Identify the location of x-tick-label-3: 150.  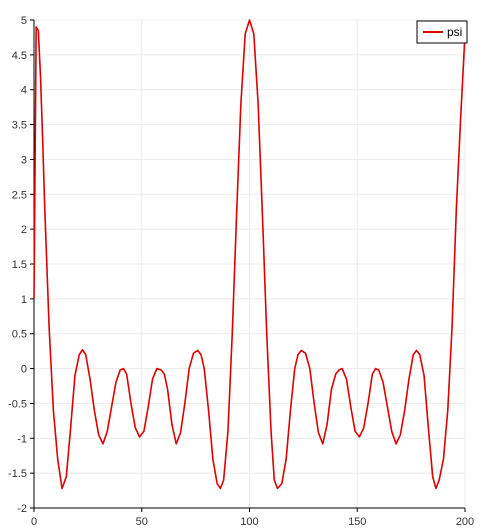
(357, 522).